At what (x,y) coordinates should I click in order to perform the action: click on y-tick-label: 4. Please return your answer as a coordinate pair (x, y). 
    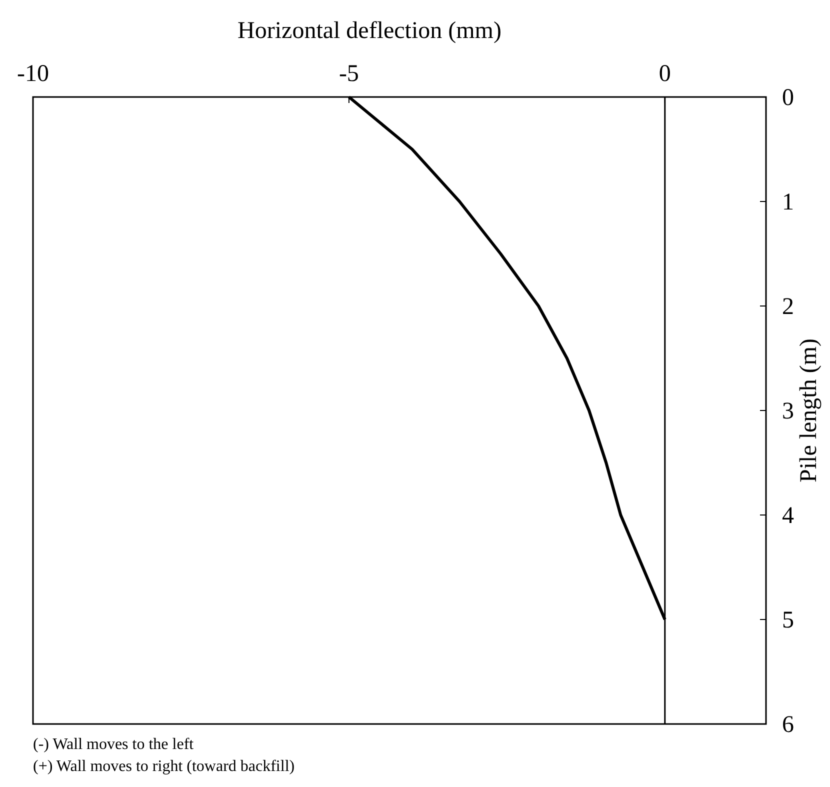
    Looking at the image, I should click on (788, 516).